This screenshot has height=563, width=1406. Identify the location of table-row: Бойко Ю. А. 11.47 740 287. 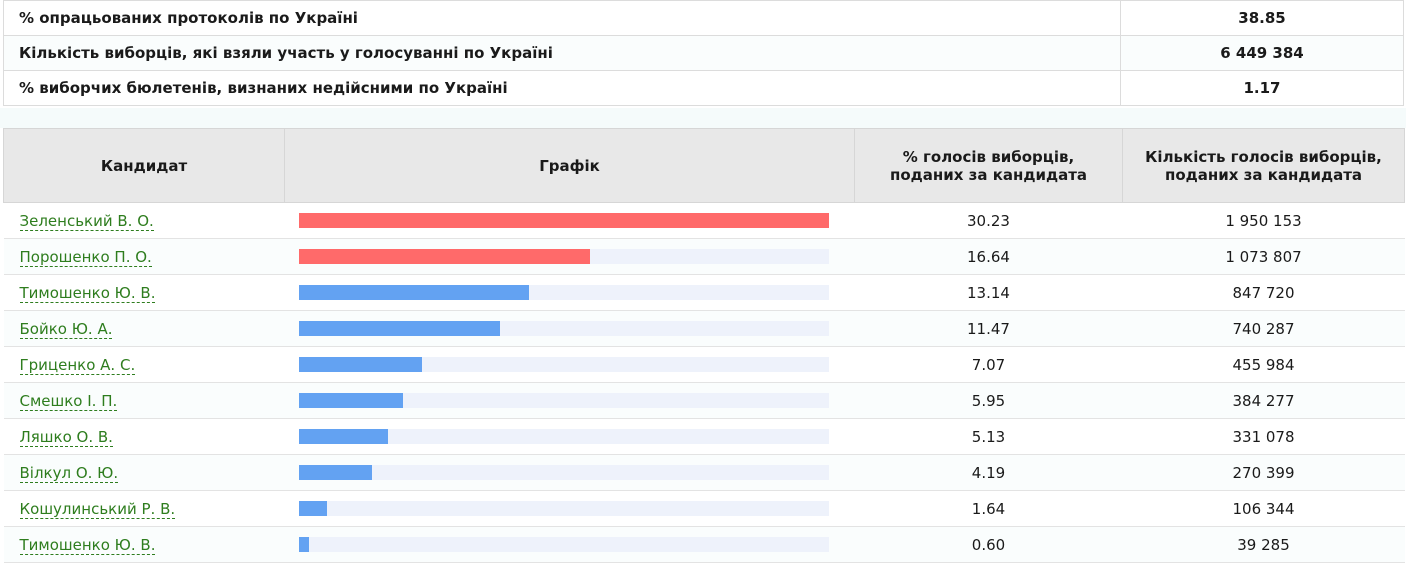
(704, 328).